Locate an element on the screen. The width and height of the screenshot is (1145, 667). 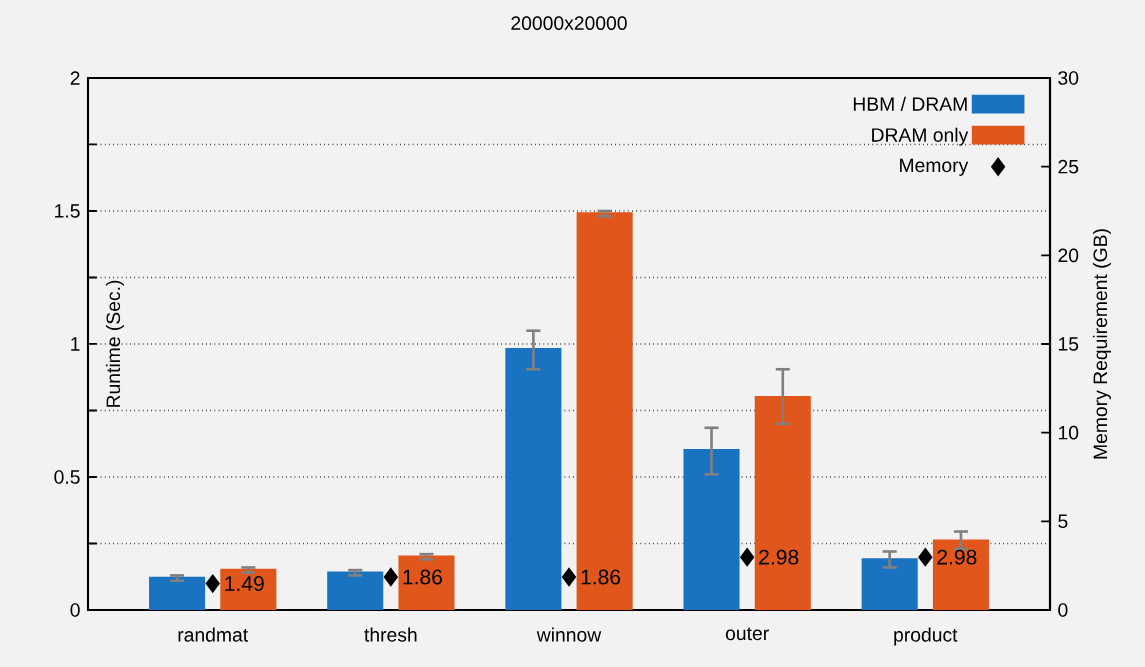
data-label: 1.49 is located at coordinates (244, 584).